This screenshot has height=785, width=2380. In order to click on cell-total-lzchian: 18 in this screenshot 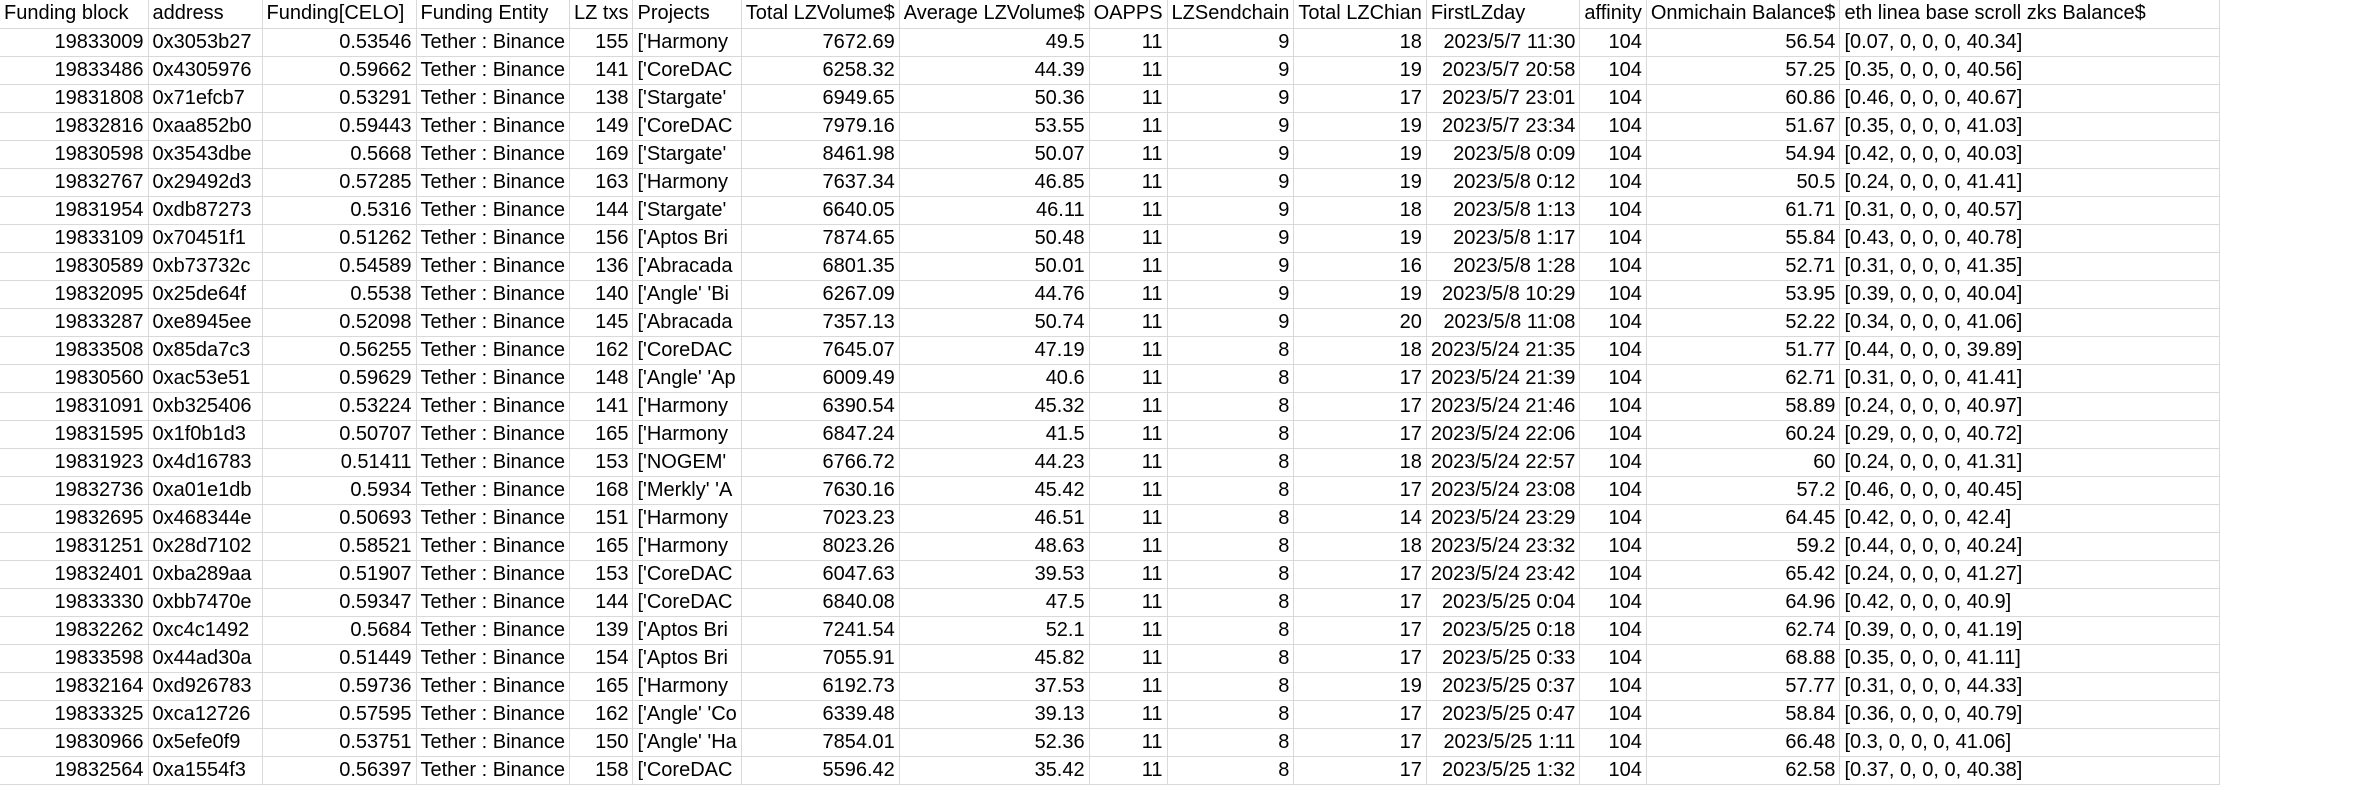, I will do `click(1360, 546)`.